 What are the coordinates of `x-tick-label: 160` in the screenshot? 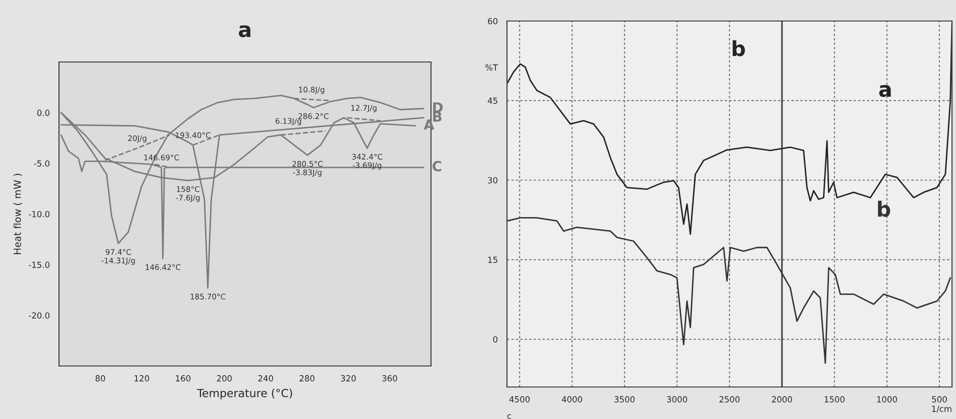 It's located at (183, 378).